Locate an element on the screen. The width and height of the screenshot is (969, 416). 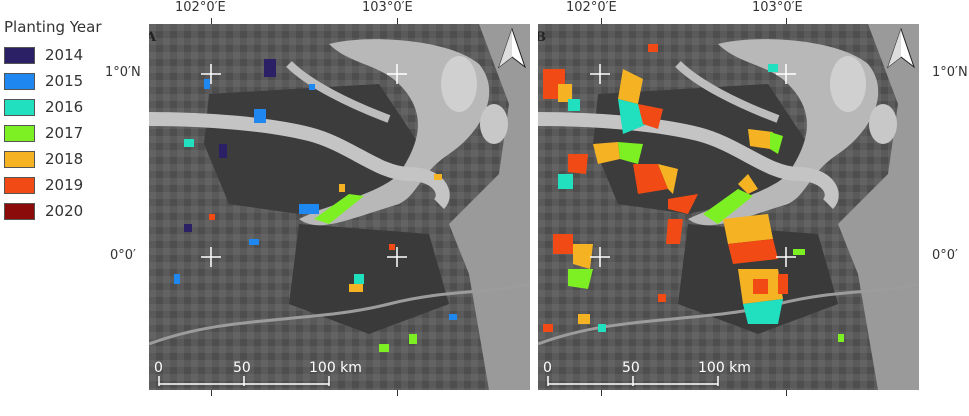
lon-label-103-b: 103°0′E is located at coordinates (777, 7).